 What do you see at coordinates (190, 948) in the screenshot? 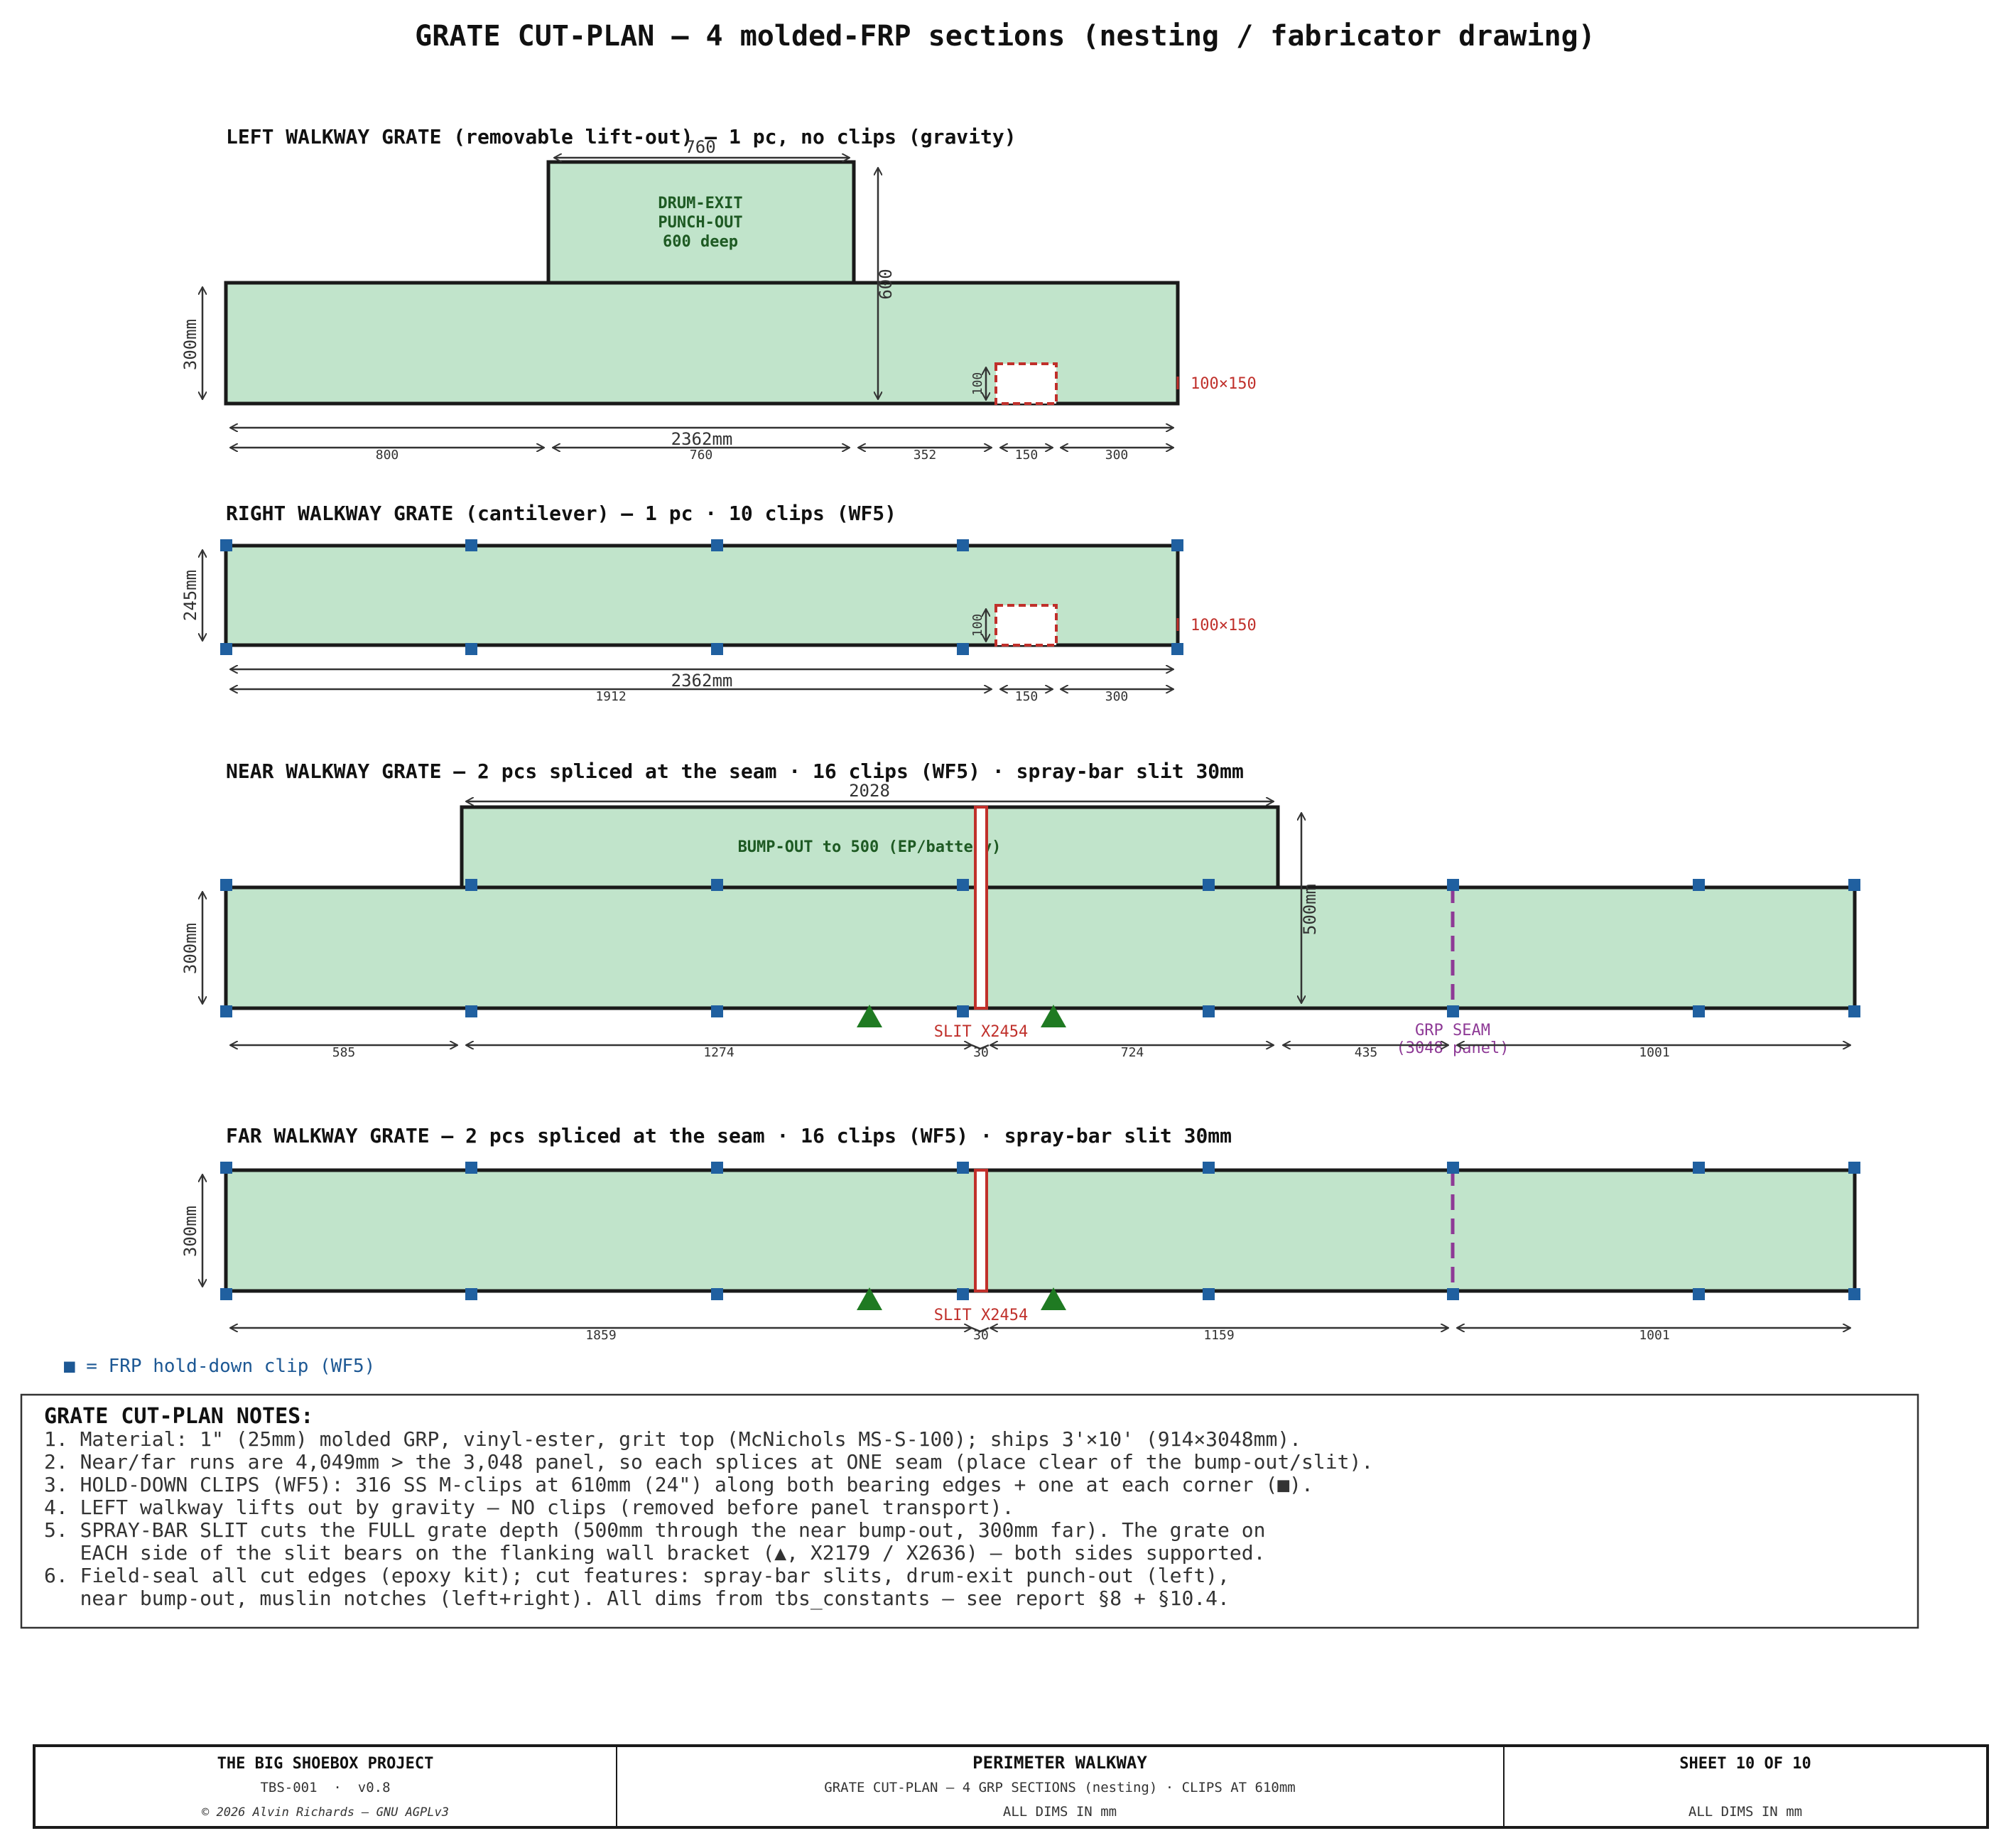
I see `near-height-dim: 300mm` at bounding box center [190, 948].